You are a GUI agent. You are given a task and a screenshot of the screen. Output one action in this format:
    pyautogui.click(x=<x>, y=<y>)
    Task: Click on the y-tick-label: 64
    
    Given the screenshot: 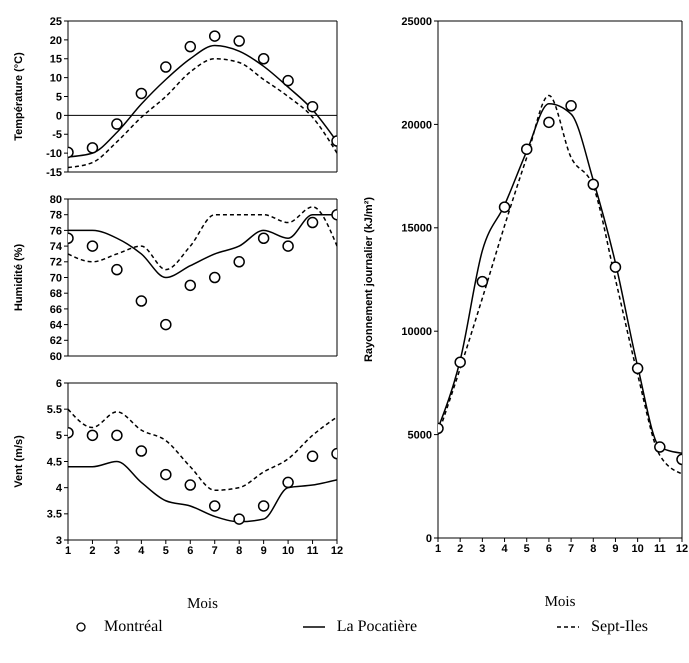 What is the action you would take?
    pyautogui.click(x=56, y=326)
    